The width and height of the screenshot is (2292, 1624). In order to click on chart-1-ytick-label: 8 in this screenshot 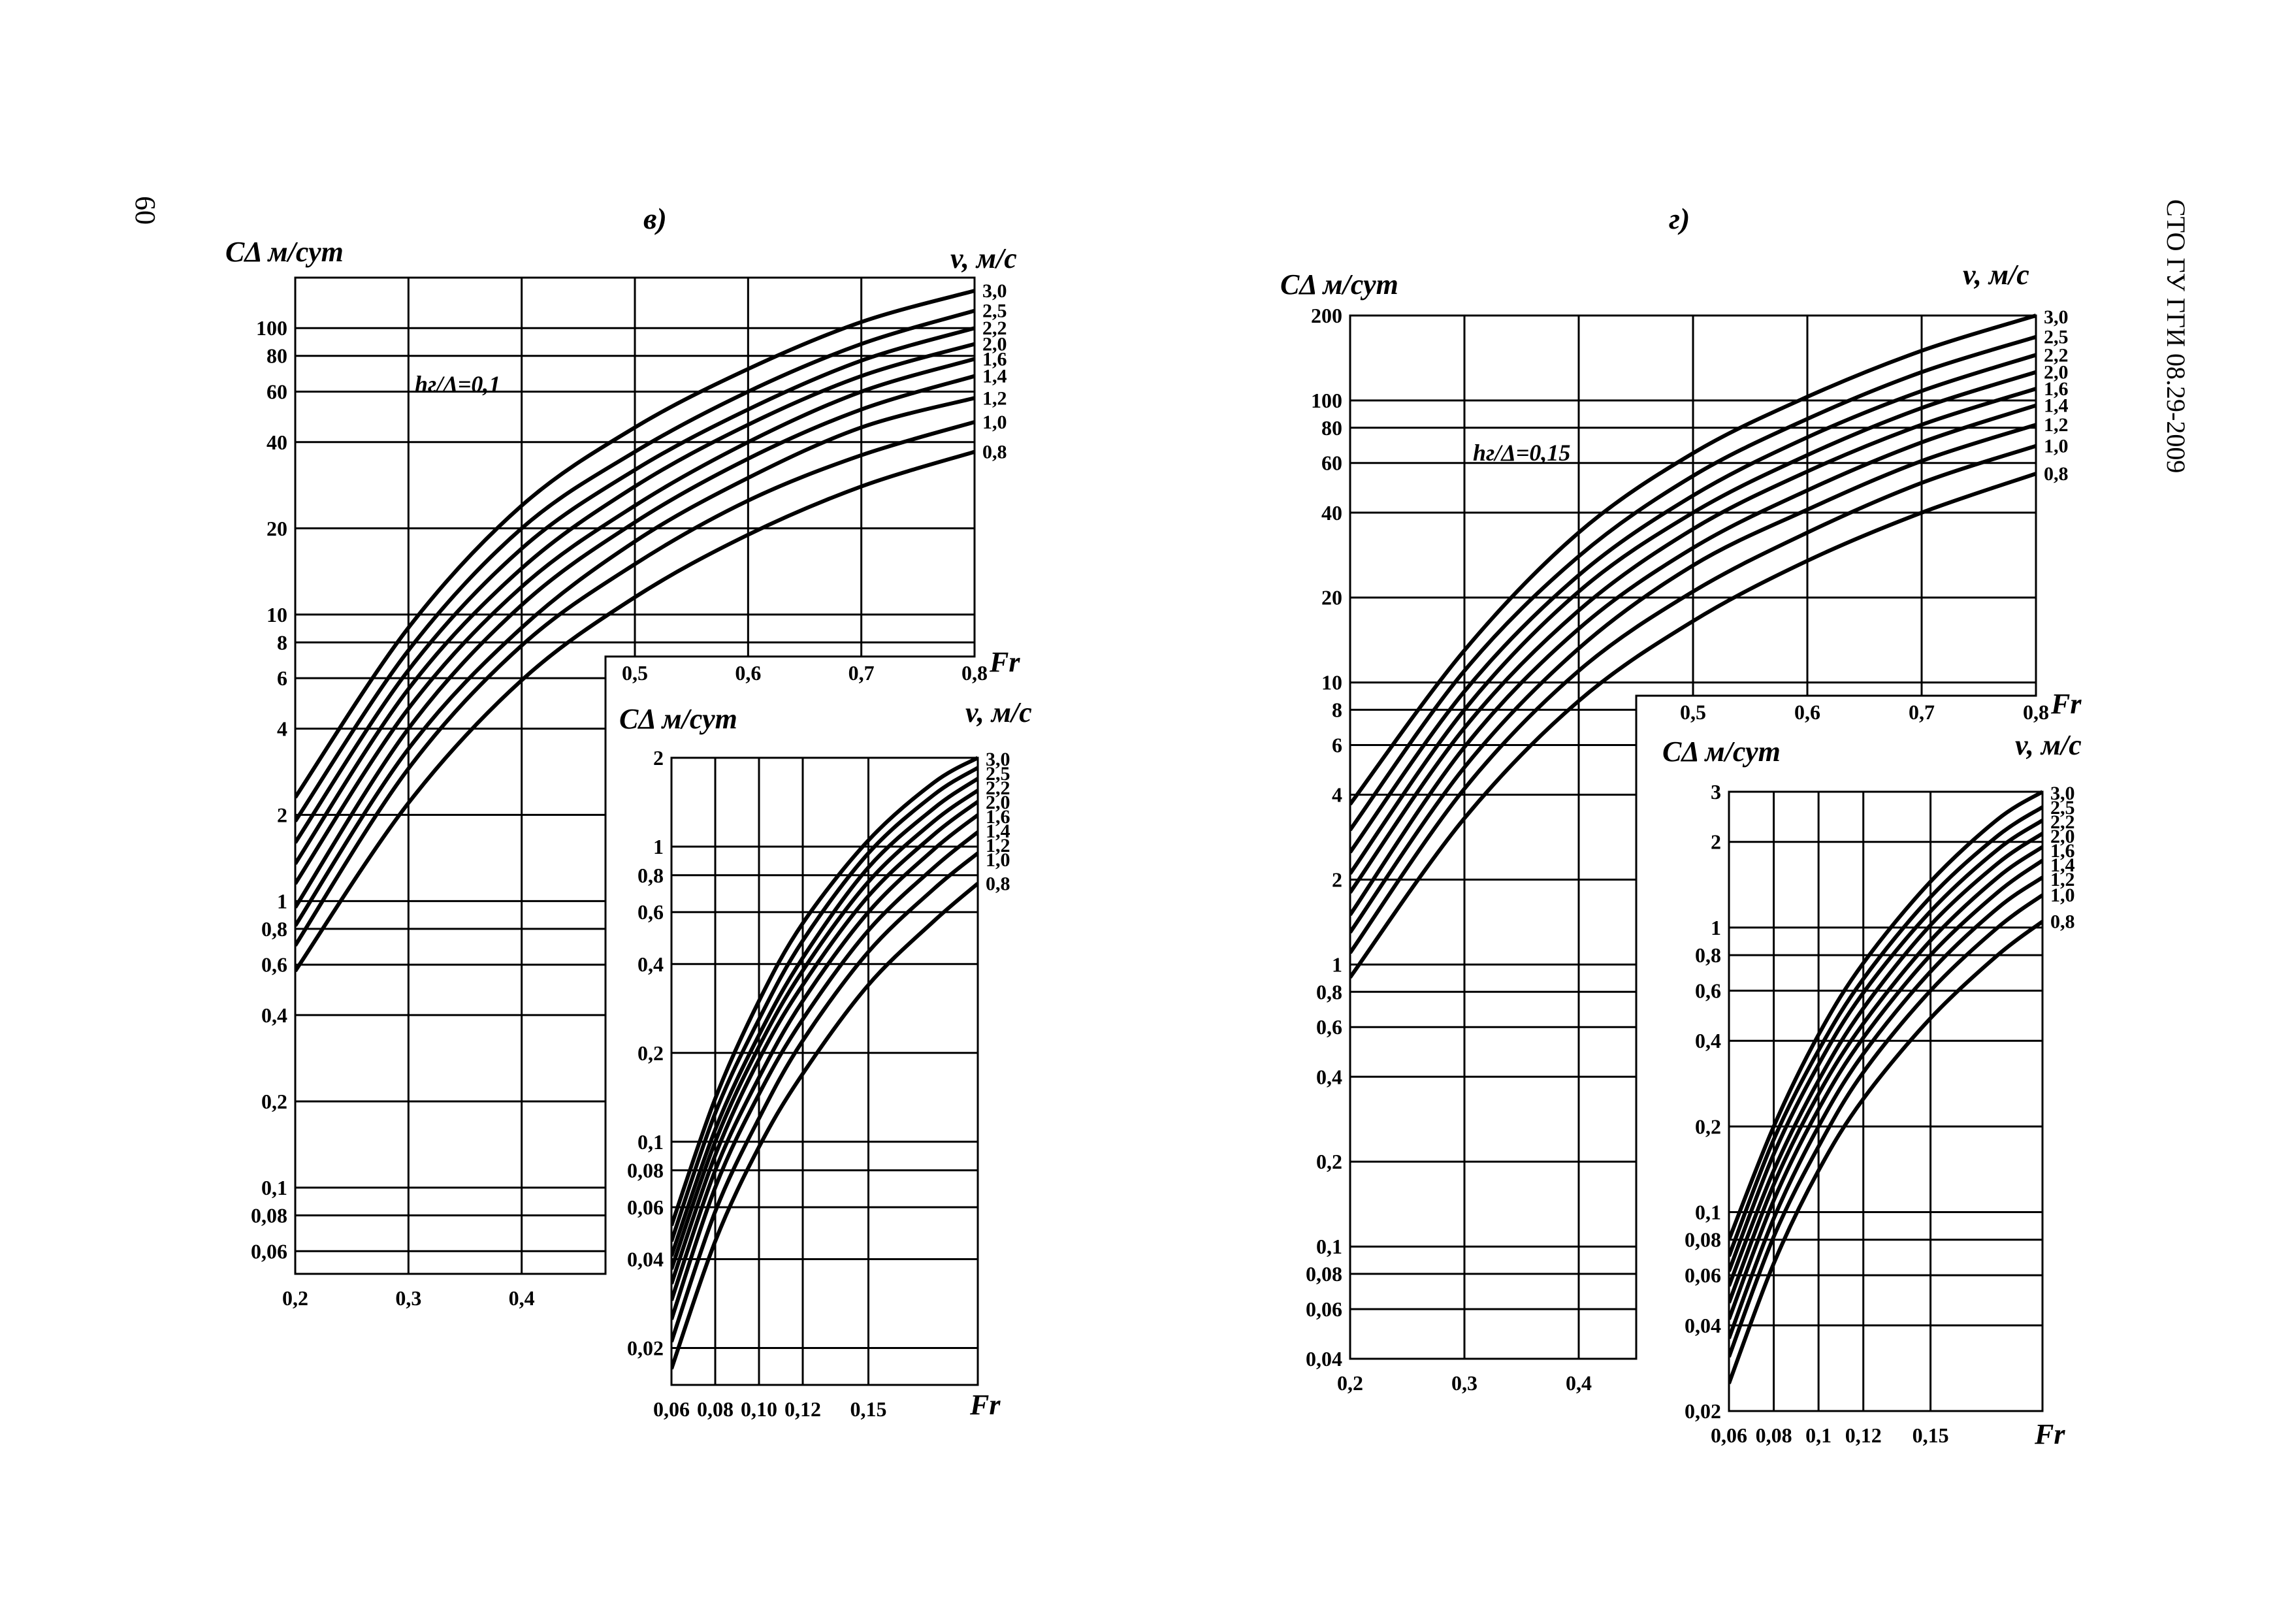, I will do `click(282, 642)`.